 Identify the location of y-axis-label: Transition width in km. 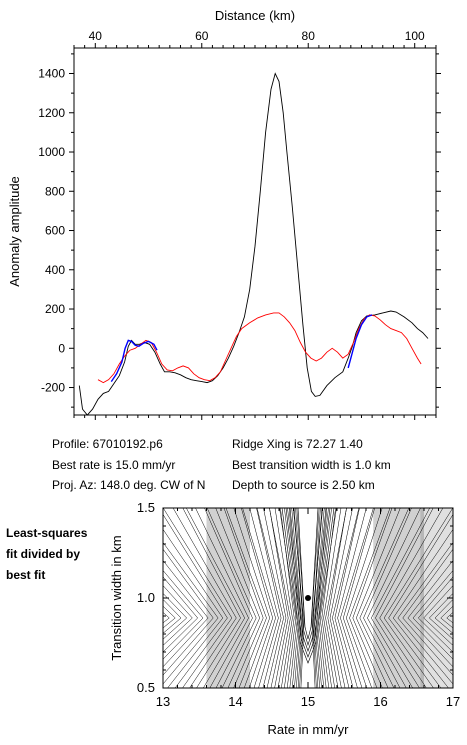
(116, 597).